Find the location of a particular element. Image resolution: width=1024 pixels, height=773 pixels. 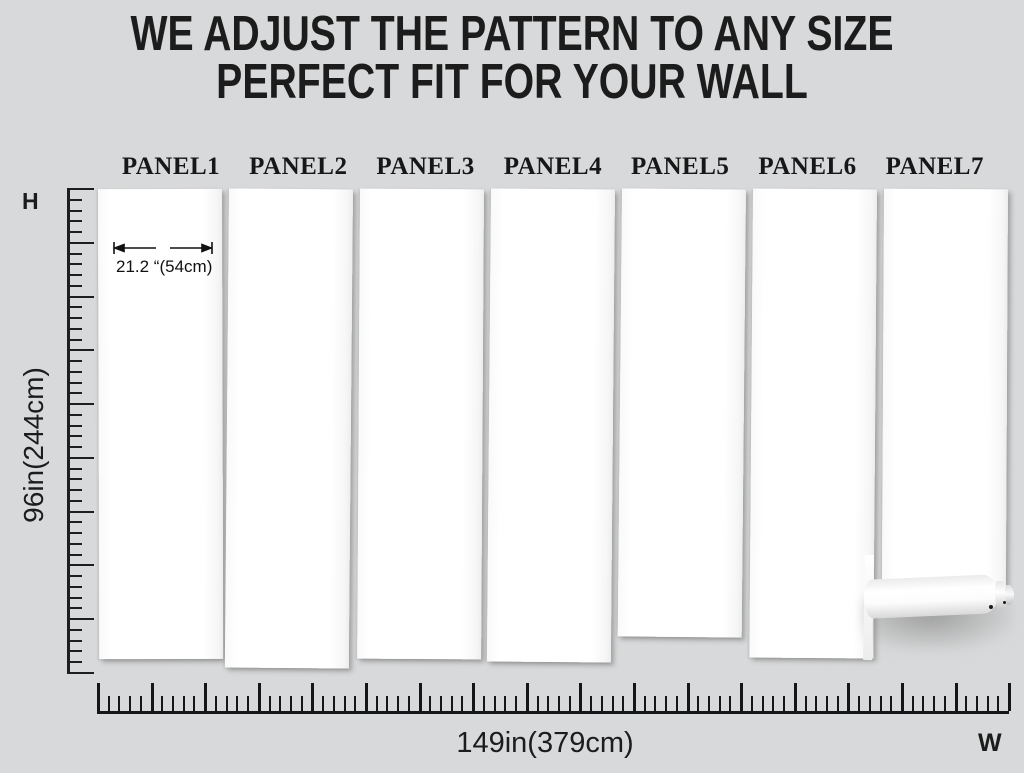

panel-label-3: PANEL3 is located at coordinates (425, 166).